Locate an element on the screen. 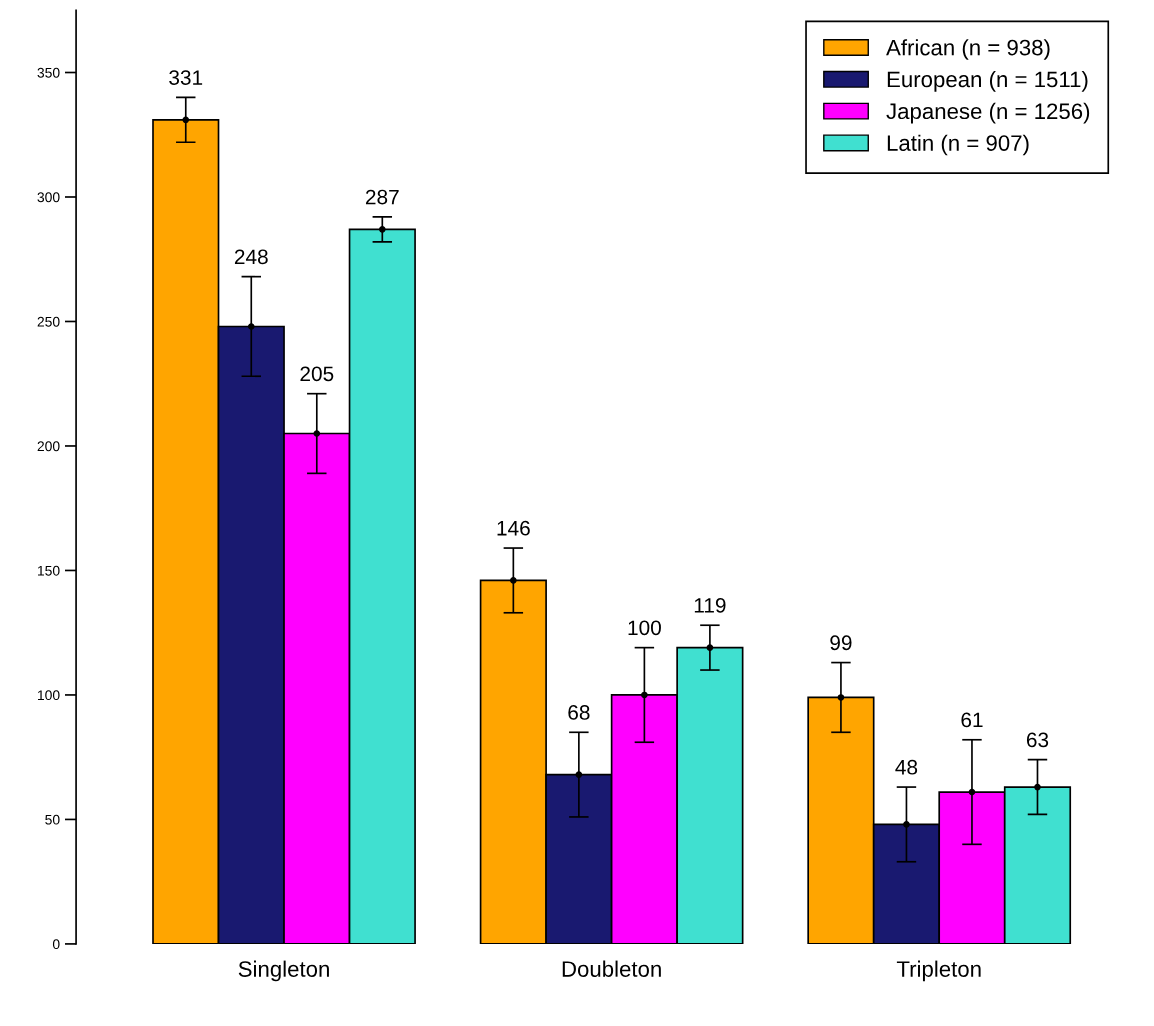  x-tick-label: Doubleton is located at coordinates (611, 968).